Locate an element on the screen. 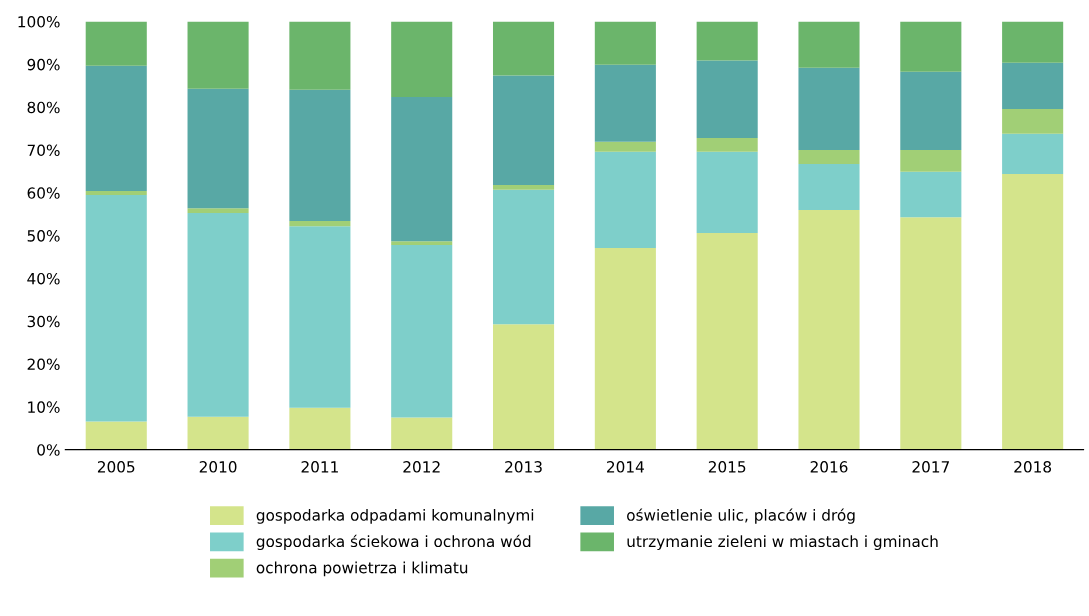 This screenshot has width=1089, height=616. legend-label: utrzymanie zieleni w miastach i gminach is located at coordinates (782, 543).